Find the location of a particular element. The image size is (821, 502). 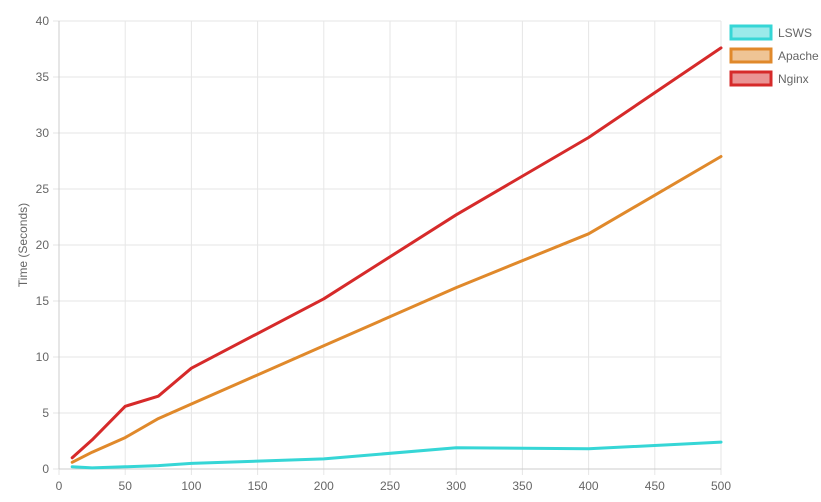

y-axis-title: Time (Seconds) is located at coordinates (23, 245).